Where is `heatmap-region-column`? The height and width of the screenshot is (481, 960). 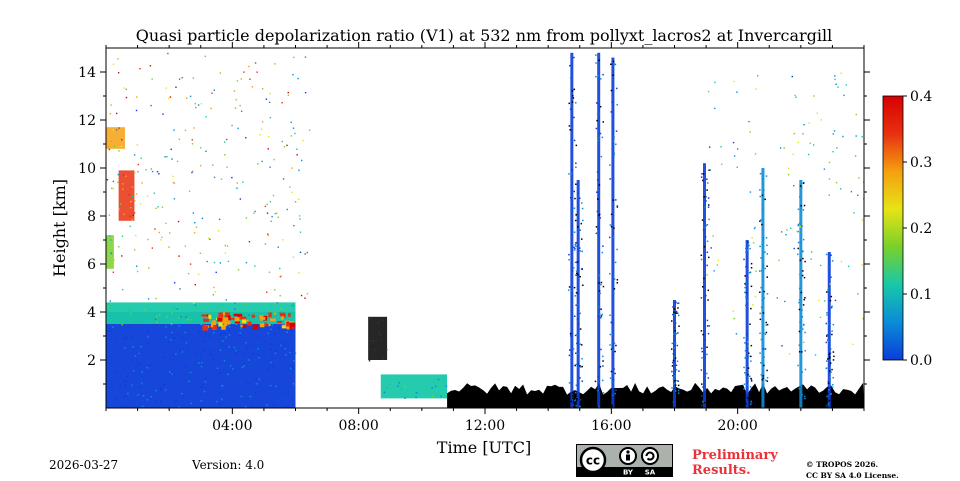 heatmap-region-column is located at coordinates (675, 354).